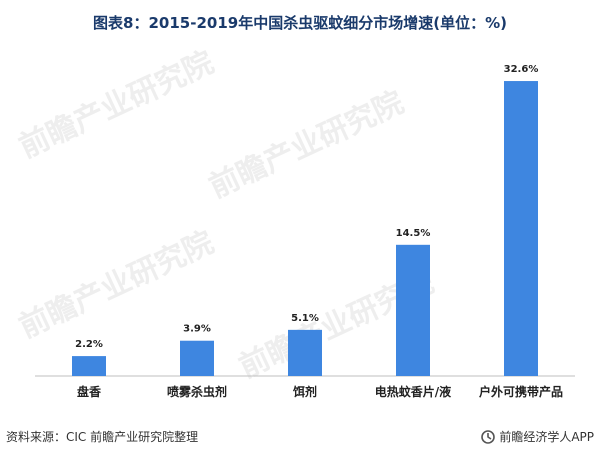 This screenshot has width=600, height=456. What do you see at coordinates (413, 391) in the screenshot?
I see `category-label: 电热蚊香片/液` at bounding box center [413, 391].